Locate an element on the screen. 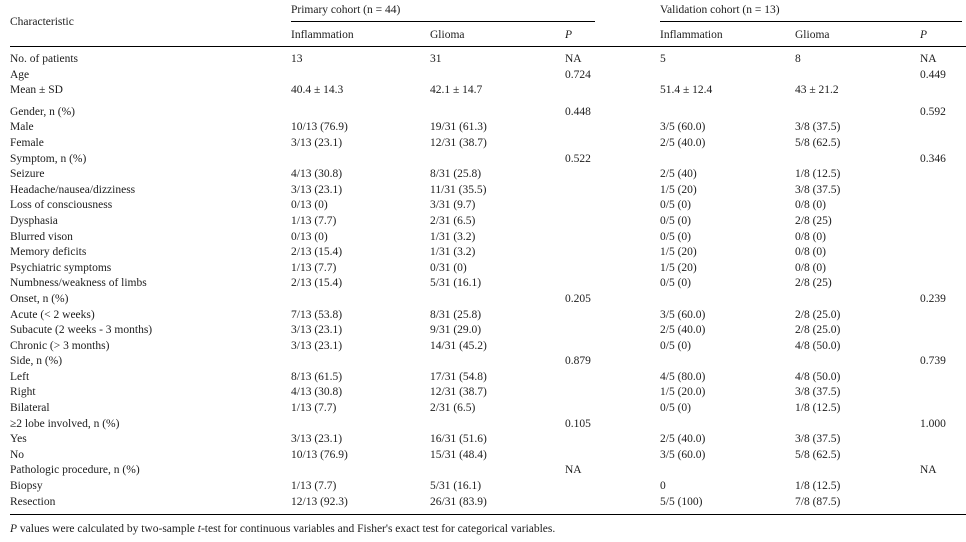 This screenshot has width=966, height=542. cell-primary-p-value: 0.205 is located at coordinates (578, 298).